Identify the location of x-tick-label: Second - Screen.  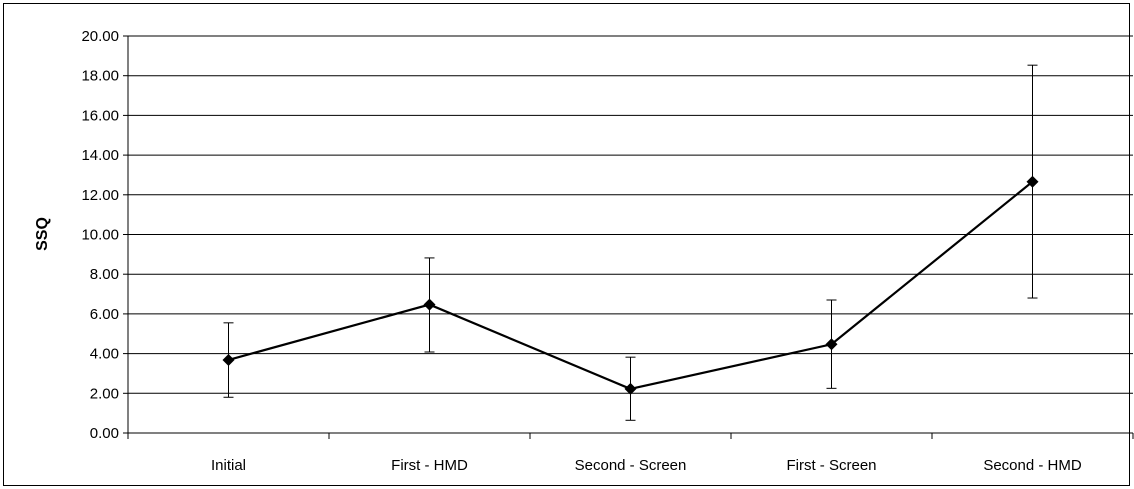
(631, 465).